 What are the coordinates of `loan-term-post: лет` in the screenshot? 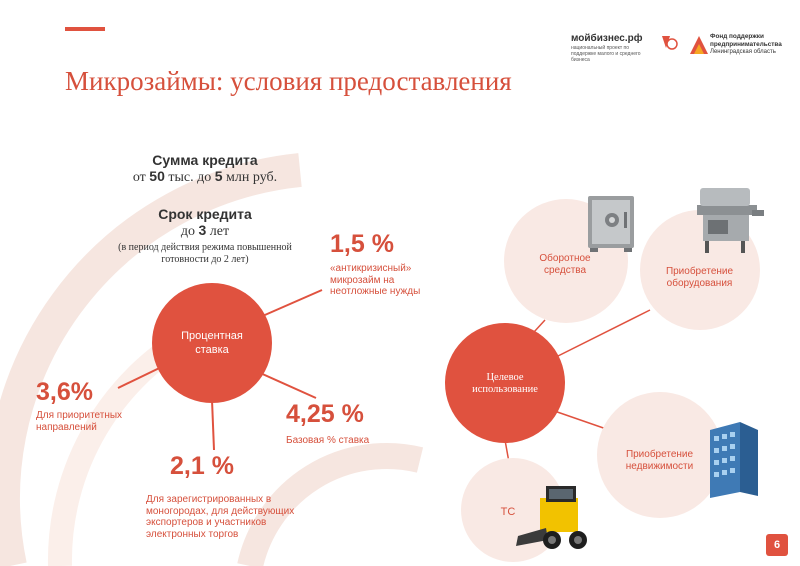 It's located at (218, 231).